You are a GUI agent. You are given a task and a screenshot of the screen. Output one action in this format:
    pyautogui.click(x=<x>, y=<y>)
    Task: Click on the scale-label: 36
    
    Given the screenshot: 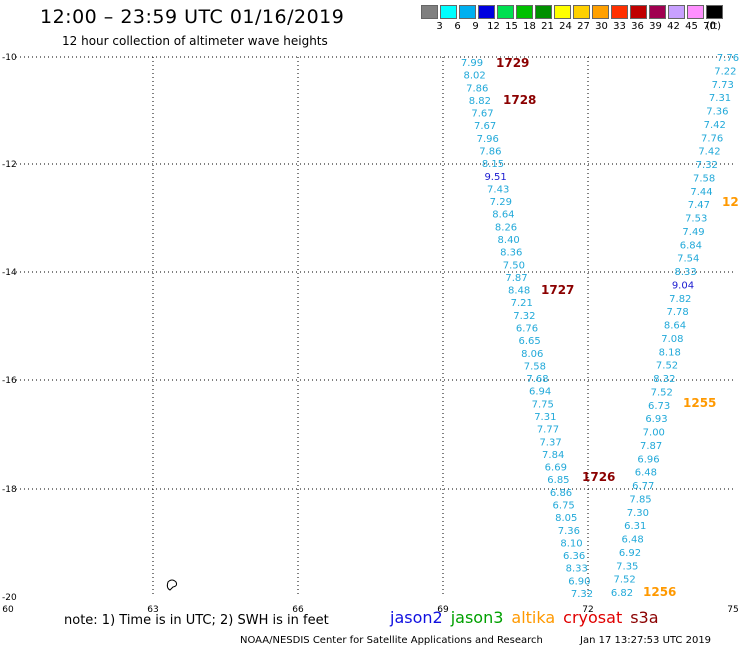 What is the action you would take?
    pyautogui.click(x=637, y=26)
    